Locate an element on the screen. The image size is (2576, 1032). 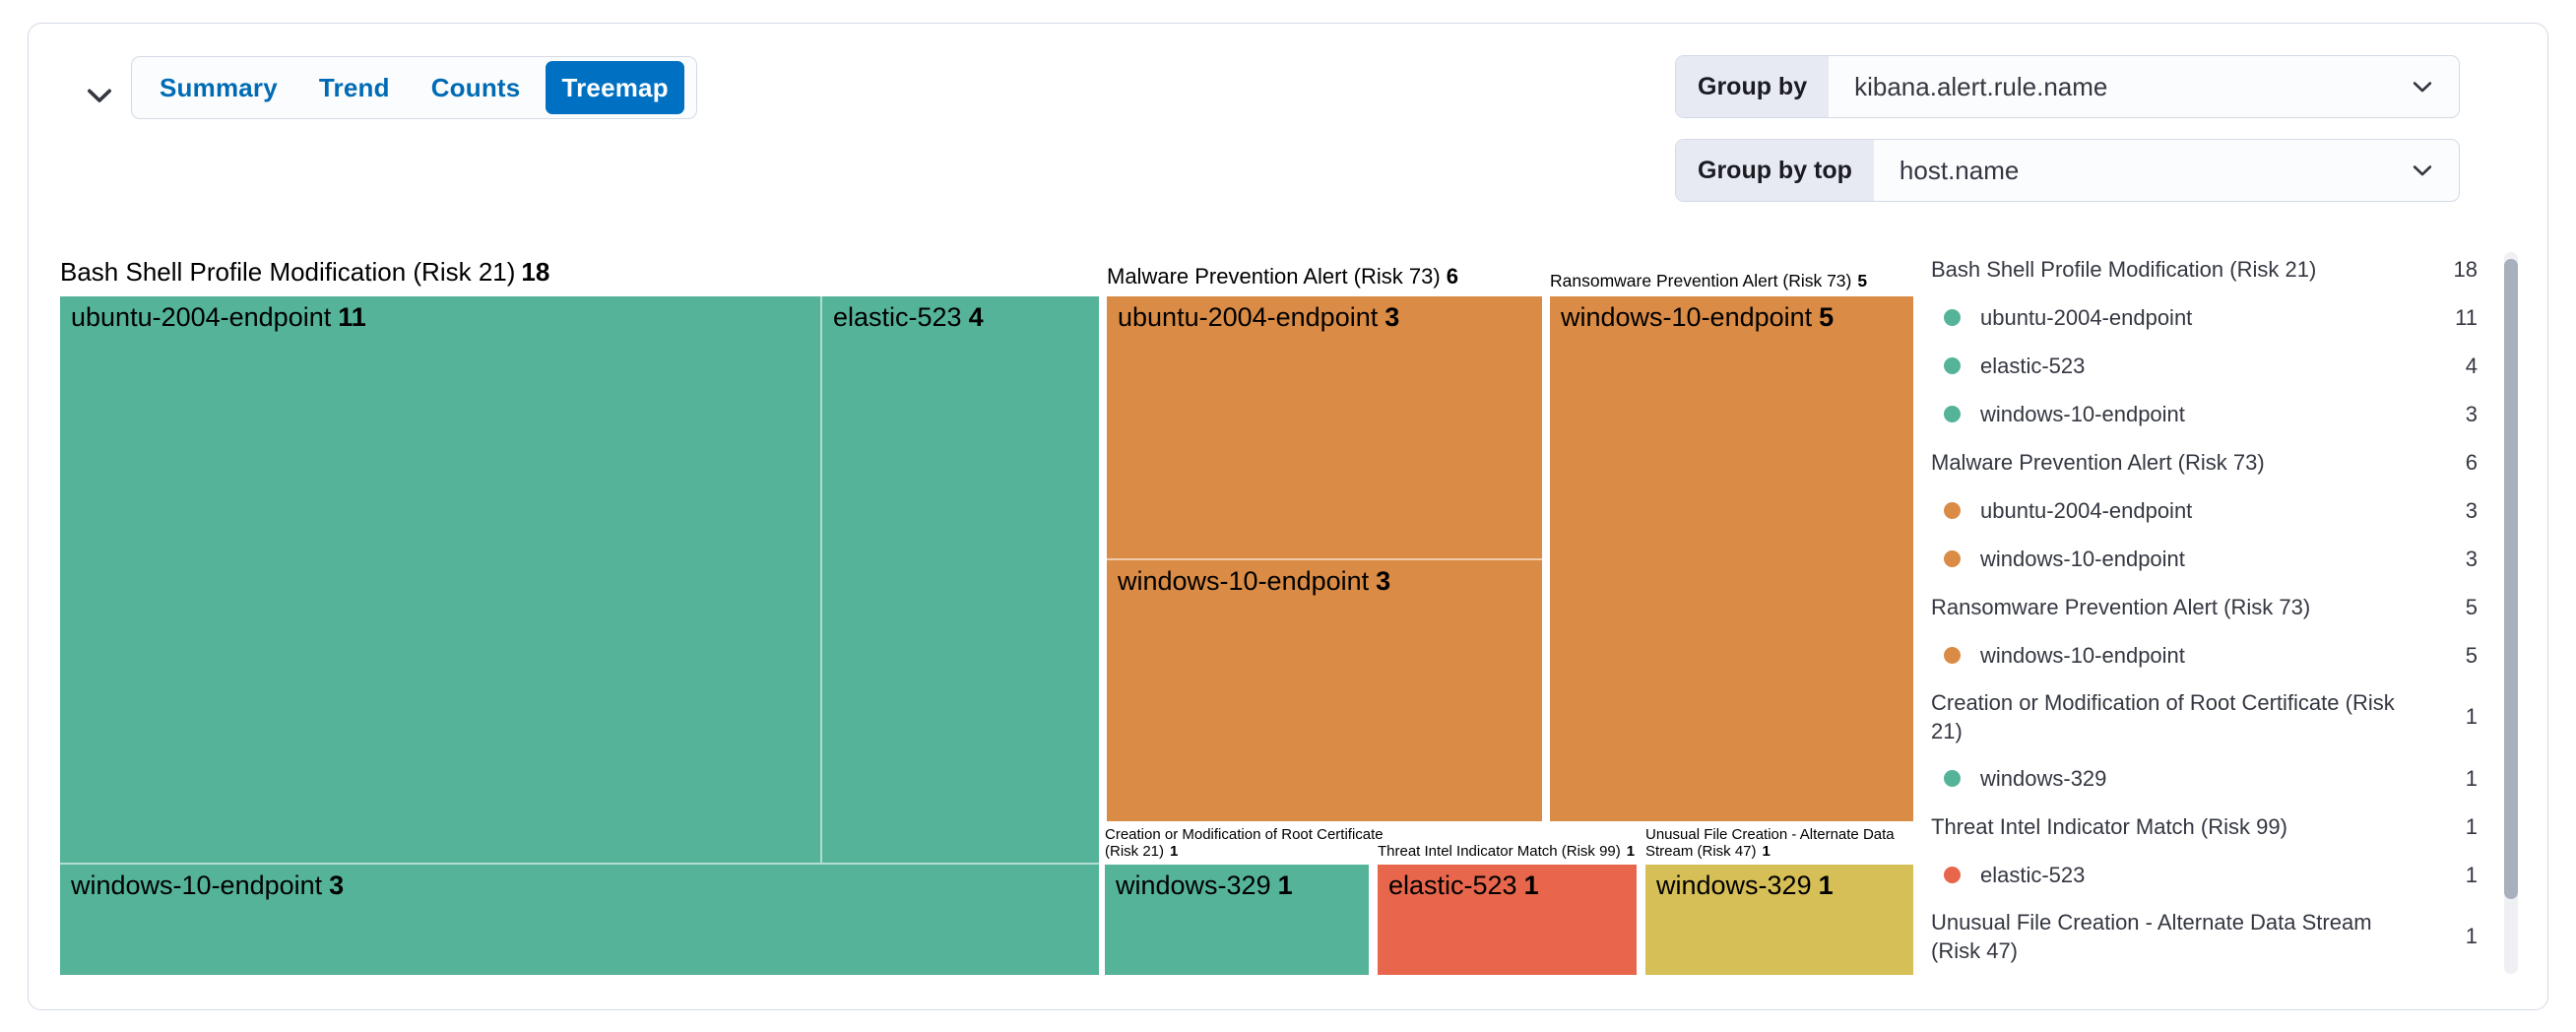
legend-label: windows-329 is located at coordinates (2043, 778).